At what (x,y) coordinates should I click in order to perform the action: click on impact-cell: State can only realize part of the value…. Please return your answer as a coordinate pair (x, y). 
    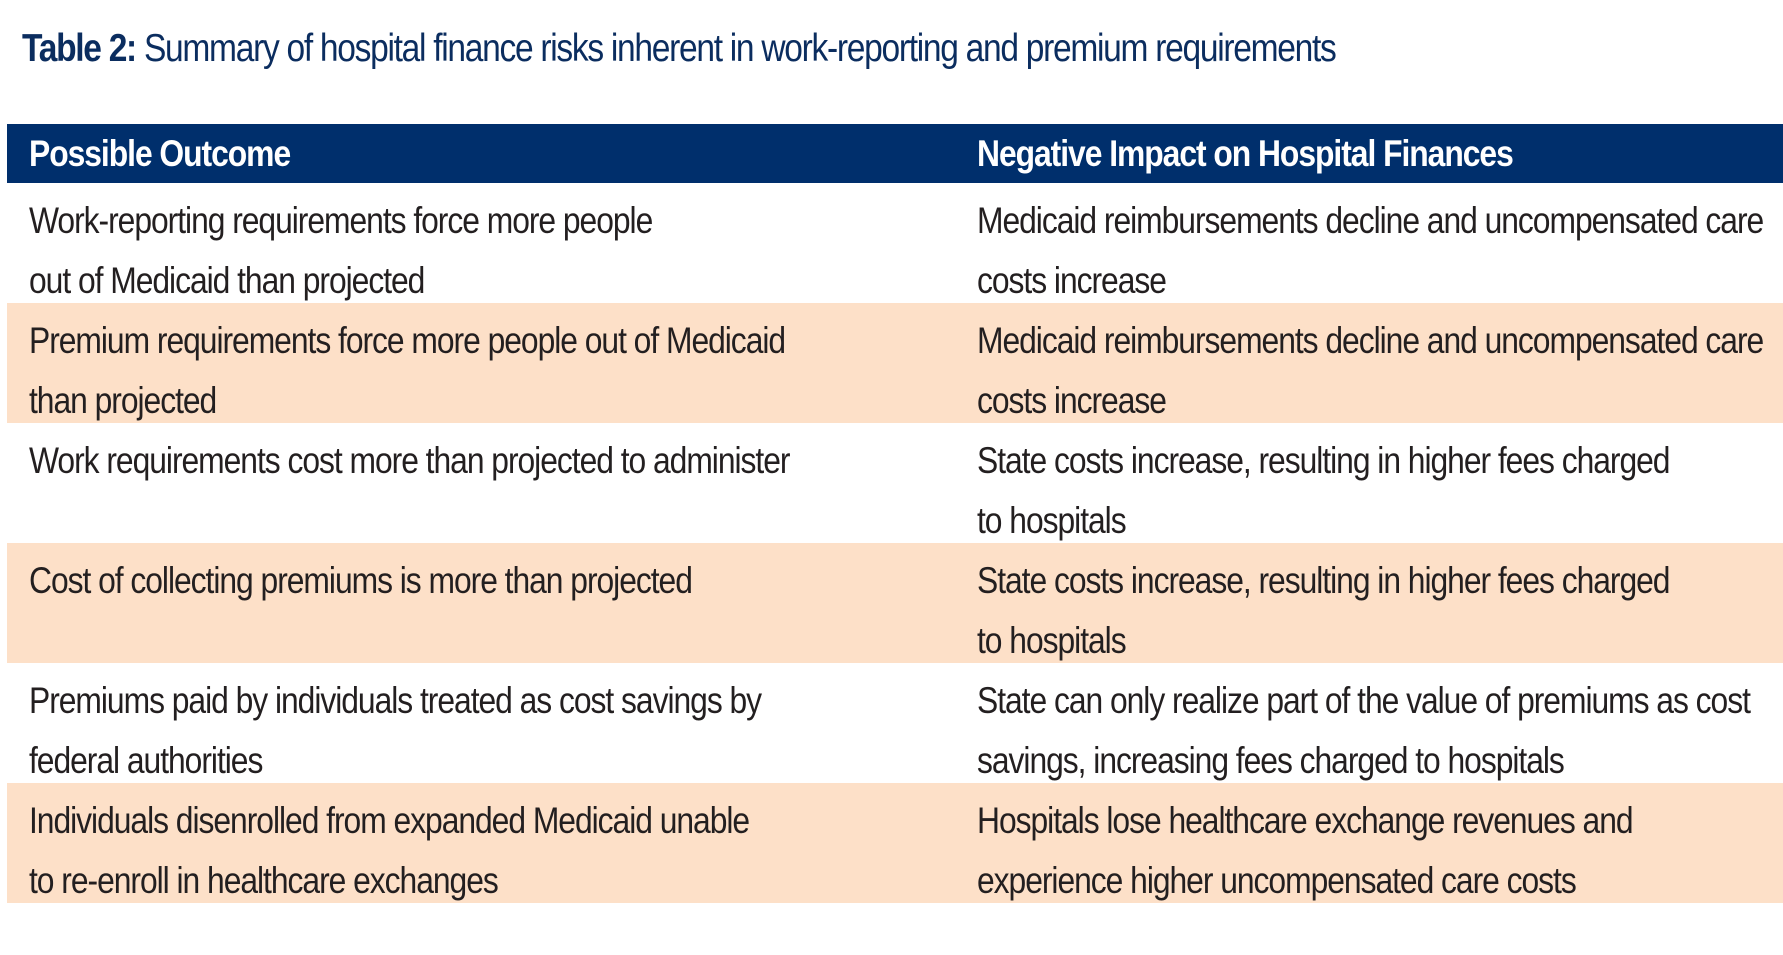
    Looking at the image, I should click on (1364, 730).